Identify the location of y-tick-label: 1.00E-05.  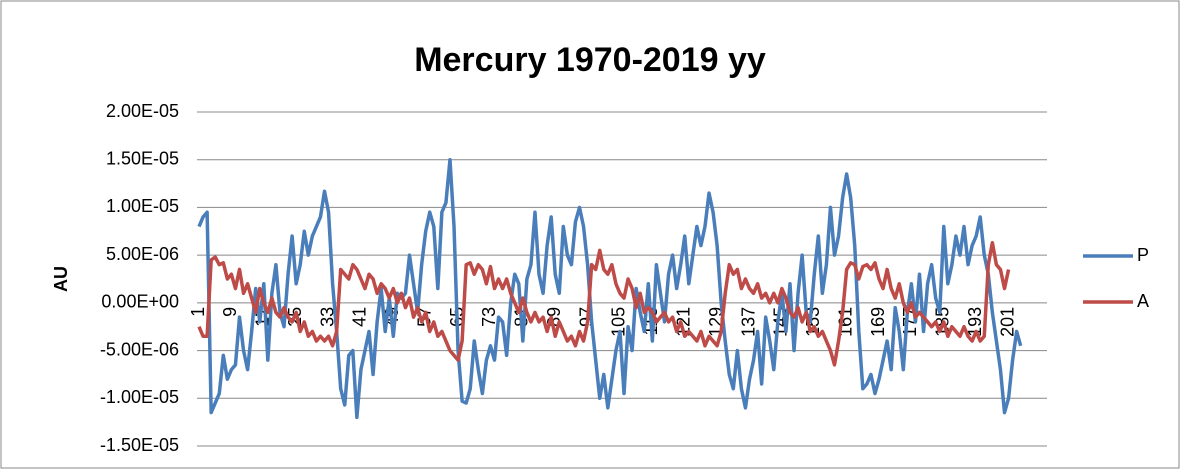
(142, 206).